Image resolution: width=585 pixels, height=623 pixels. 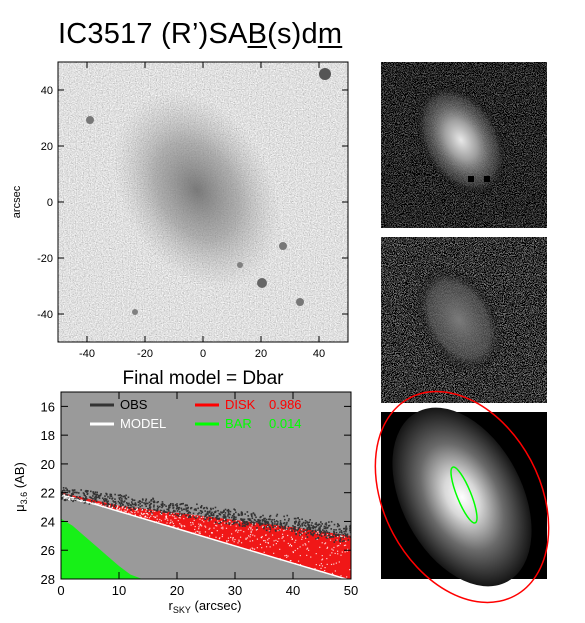 I want to click on plot-ylabel: μ3.6 (AB), so click(x=20, y=487).